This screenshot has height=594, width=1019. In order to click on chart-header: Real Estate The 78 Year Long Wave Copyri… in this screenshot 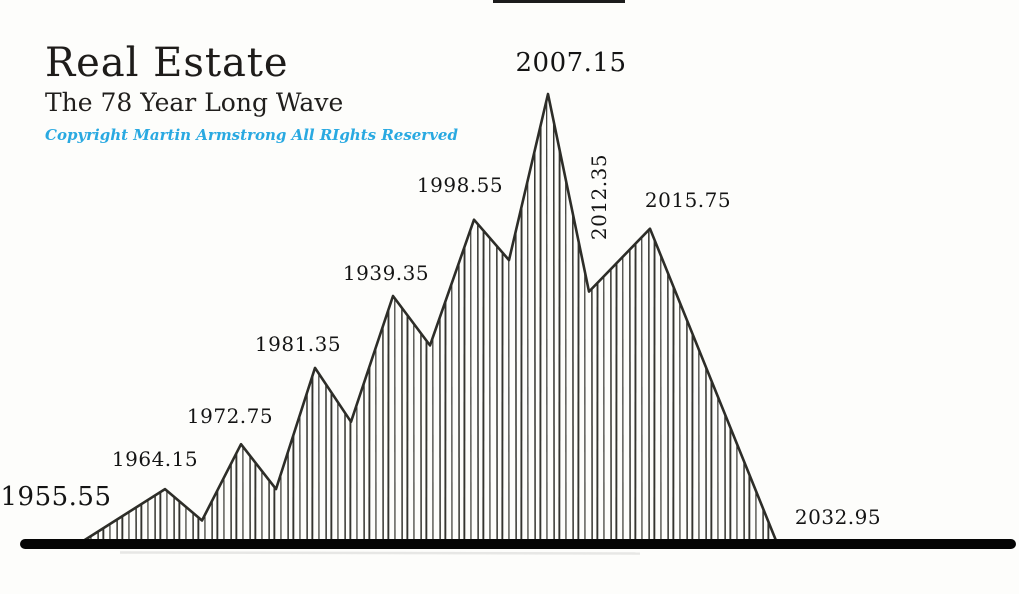, I will do `click(251, 92)`.